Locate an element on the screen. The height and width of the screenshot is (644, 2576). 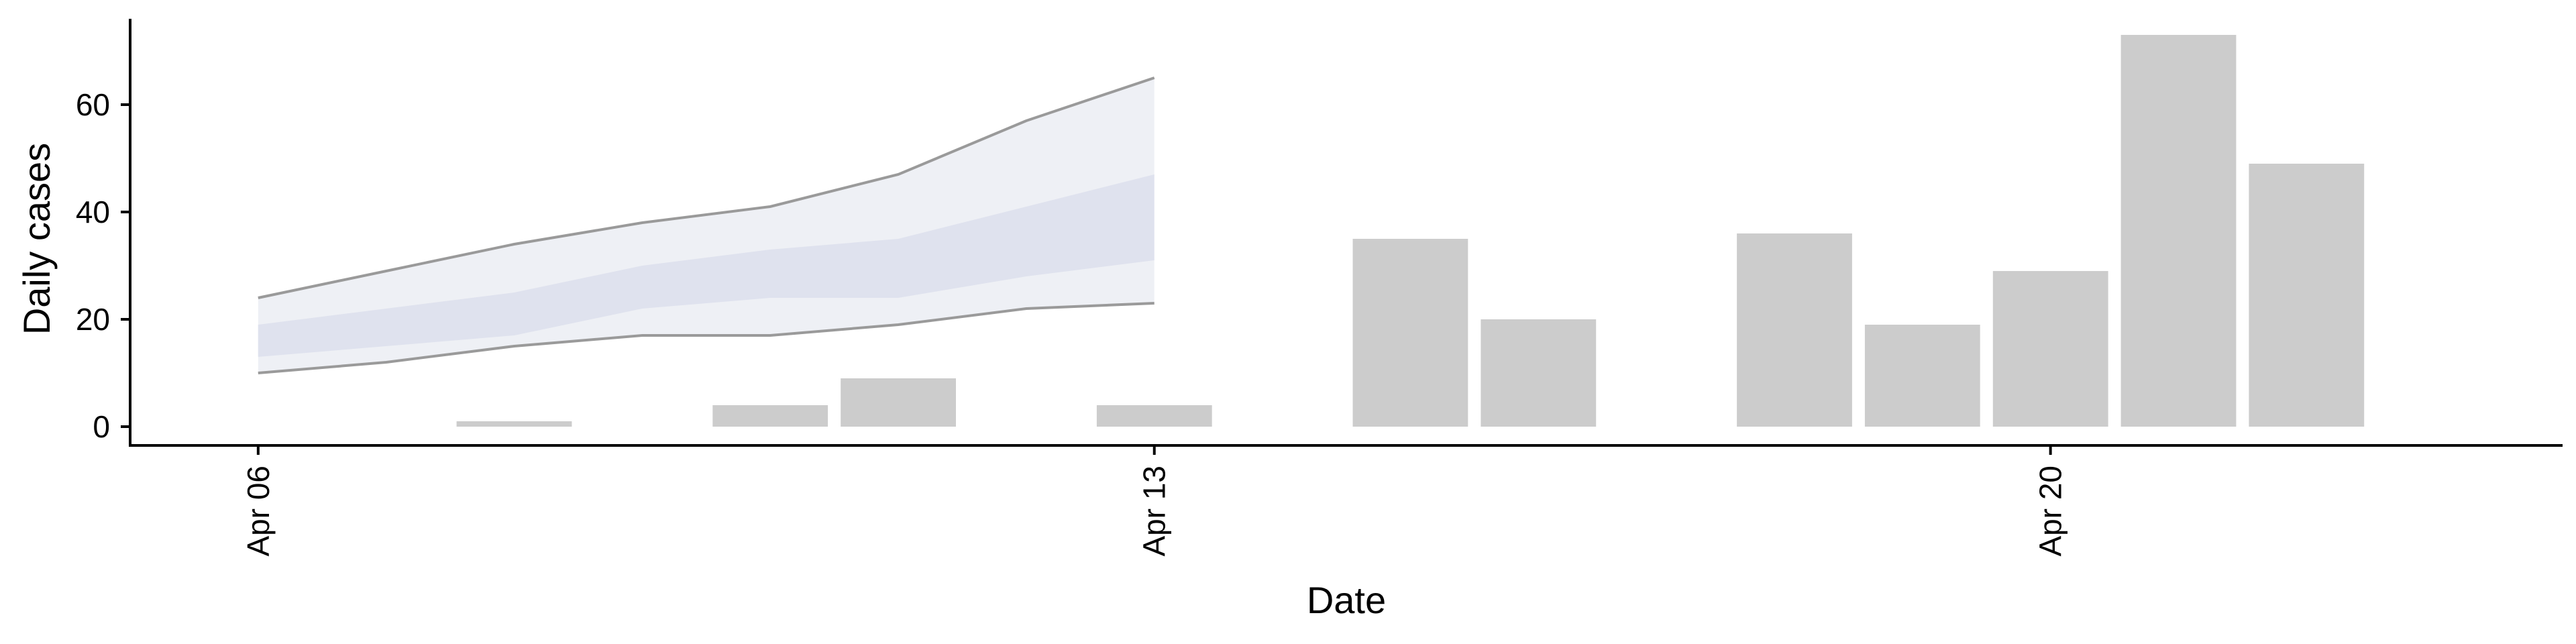
y-tick-label: 60 is located at coordinates (93, 104).